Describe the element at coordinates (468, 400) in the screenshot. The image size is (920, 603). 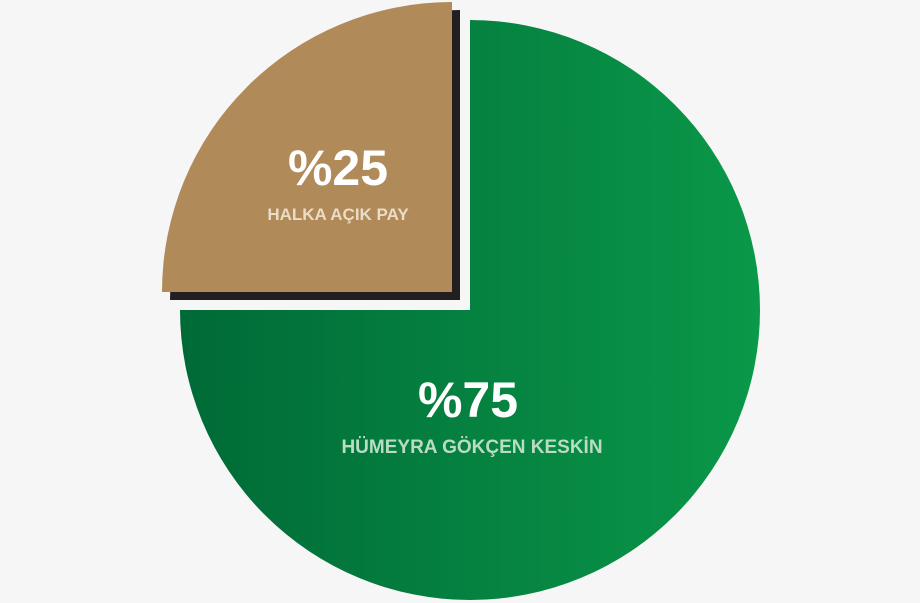
I see `value-label-main: %75` at that location.